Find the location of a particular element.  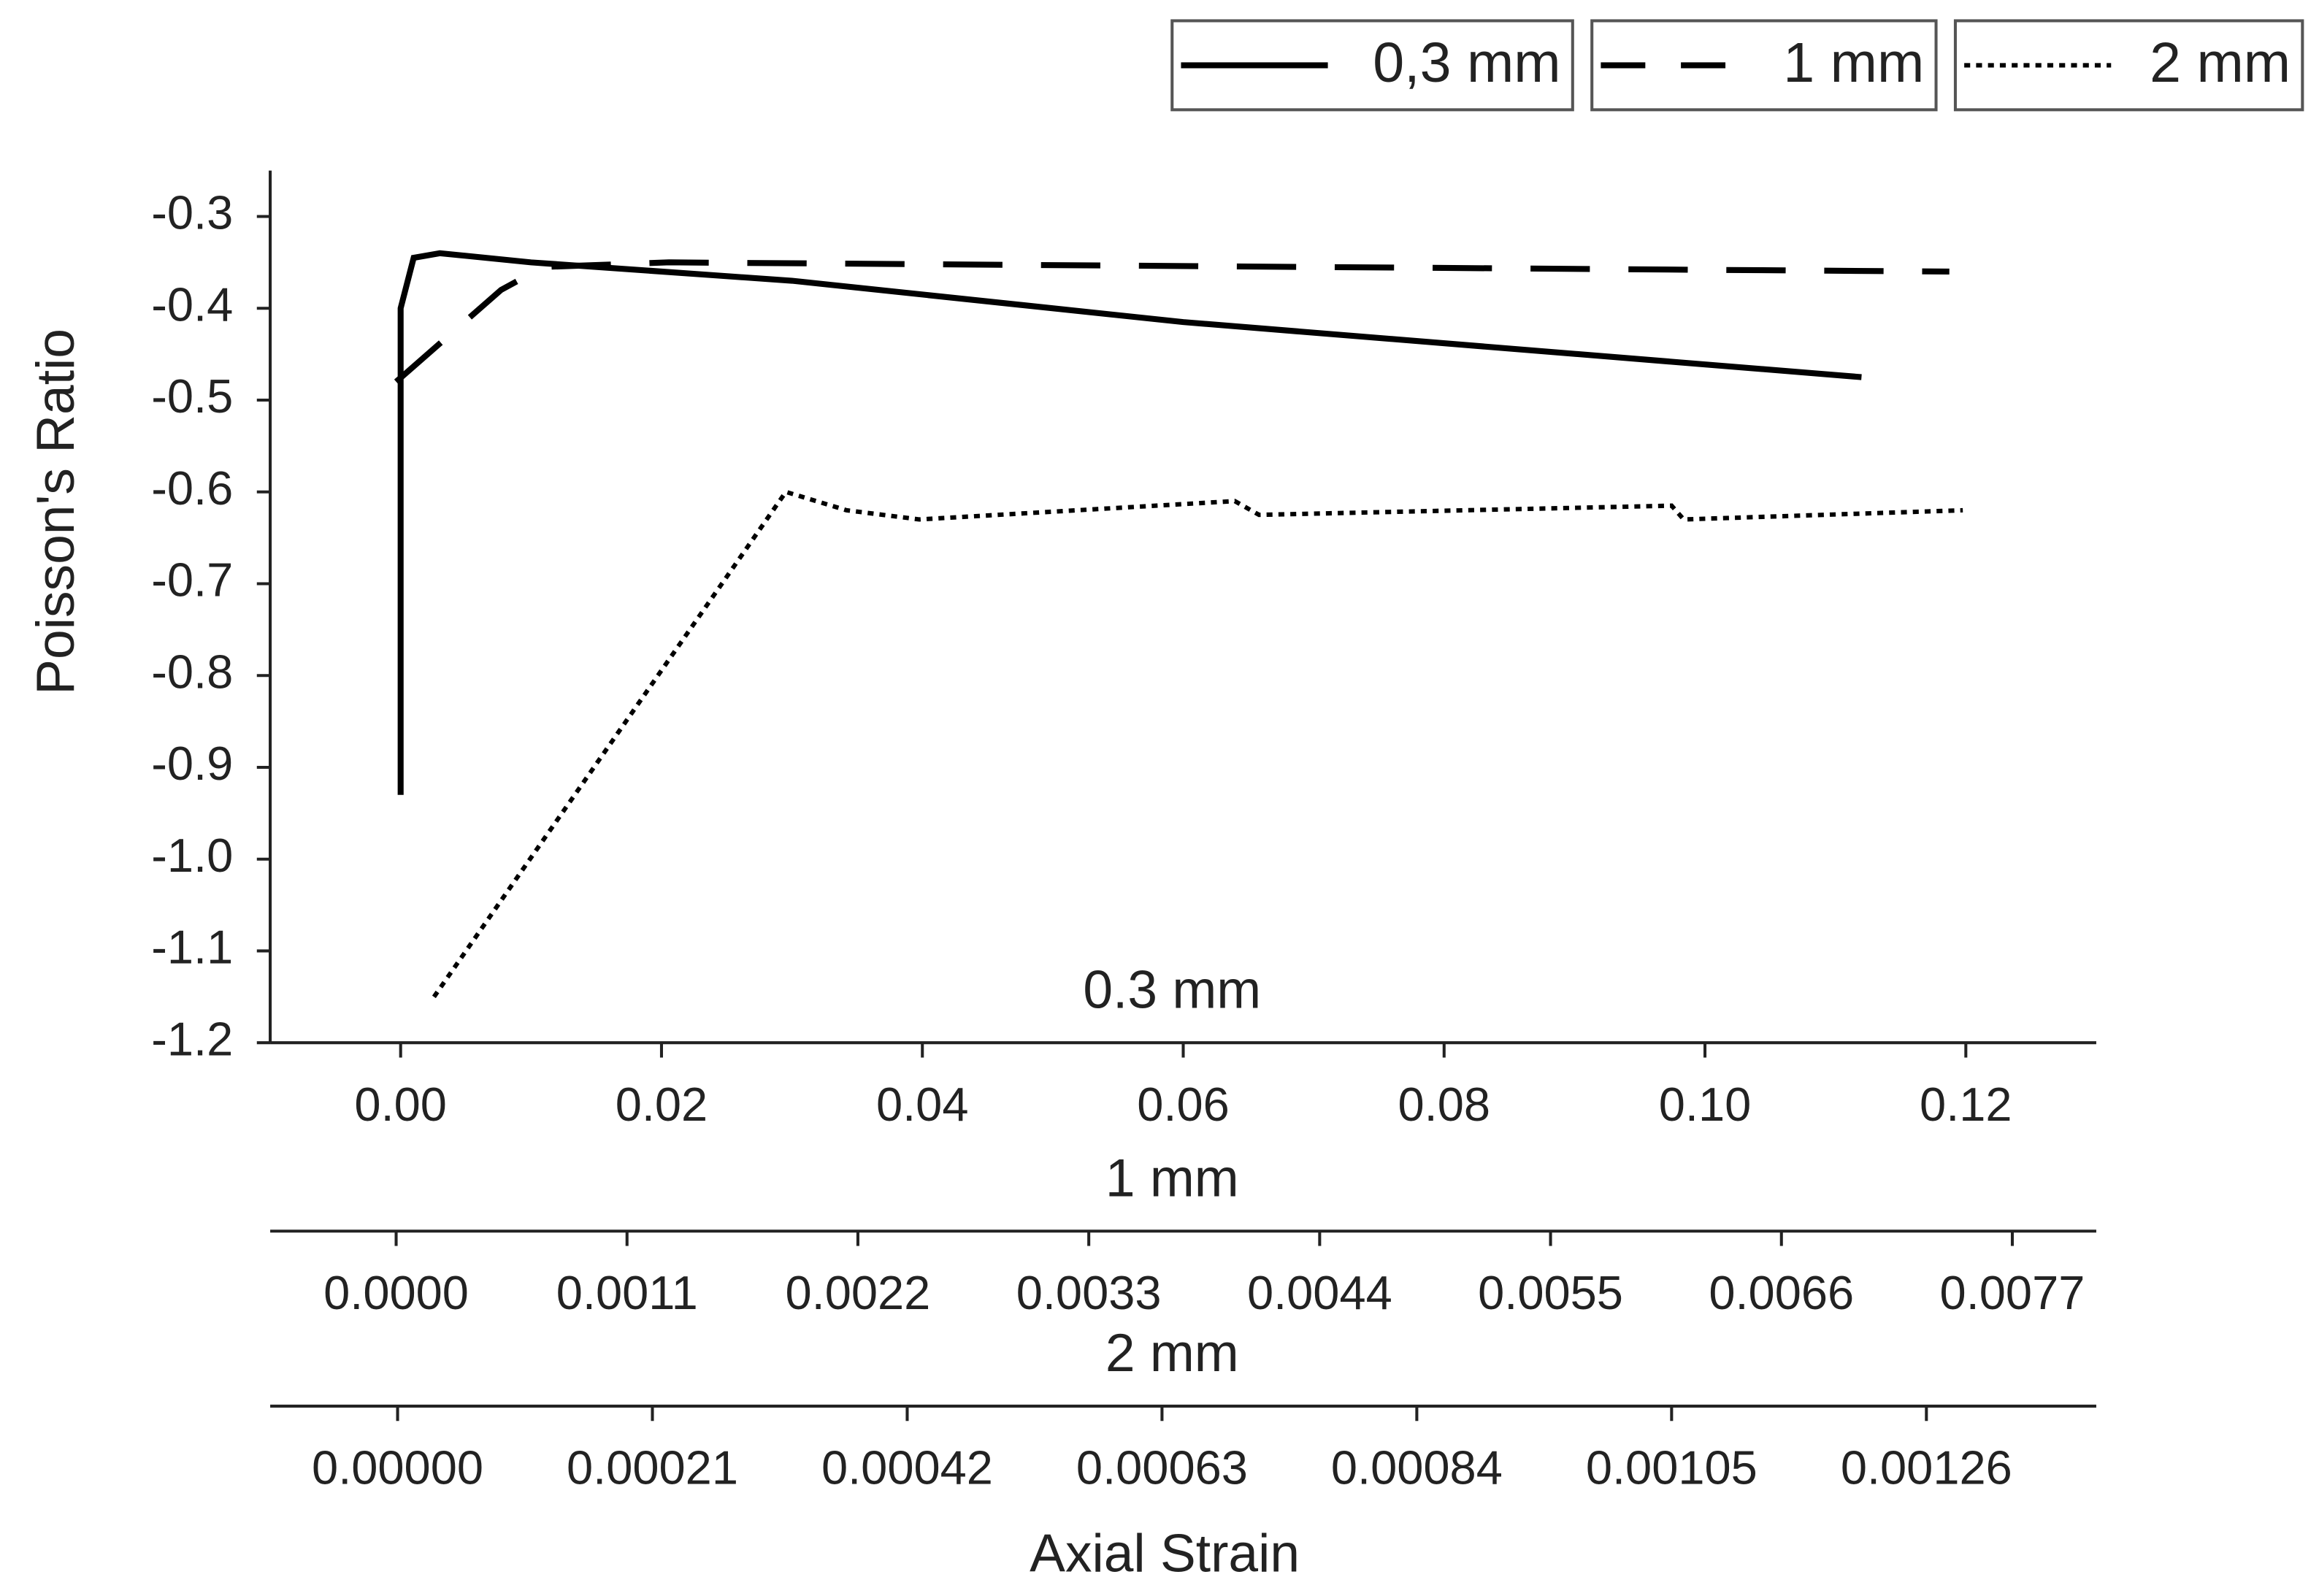

x-tick-label: 0.00105 is located at coordinates (1672, 1468).